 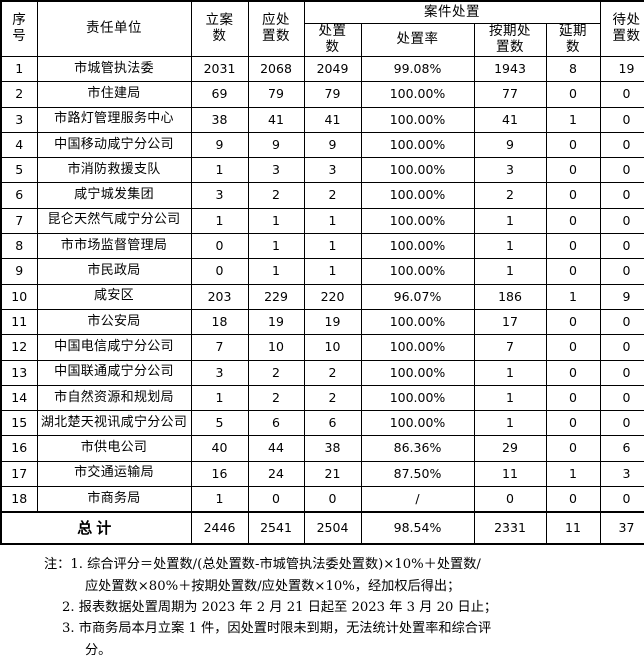 What do you see at coordinates (332, 321) in the screenshot?
I see `cell-handled: 19` at bounding box center [332, 321].